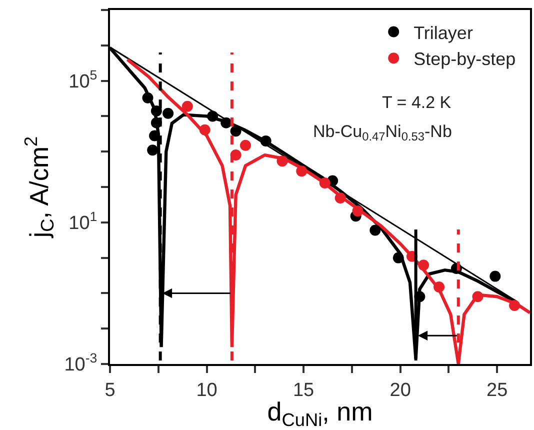 The image size is (534, 430). I want to click on annotation: T = 4.2 K, so click(417, 102).